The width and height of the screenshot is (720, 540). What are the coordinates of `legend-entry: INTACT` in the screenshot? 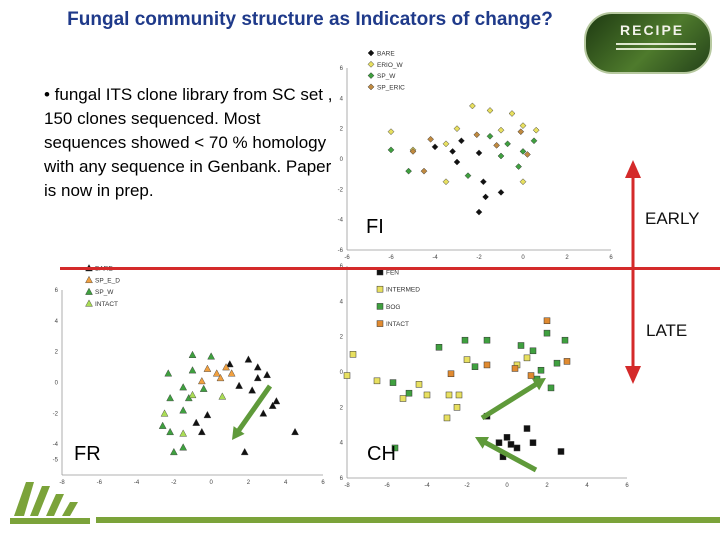 It's located at (397, 324).